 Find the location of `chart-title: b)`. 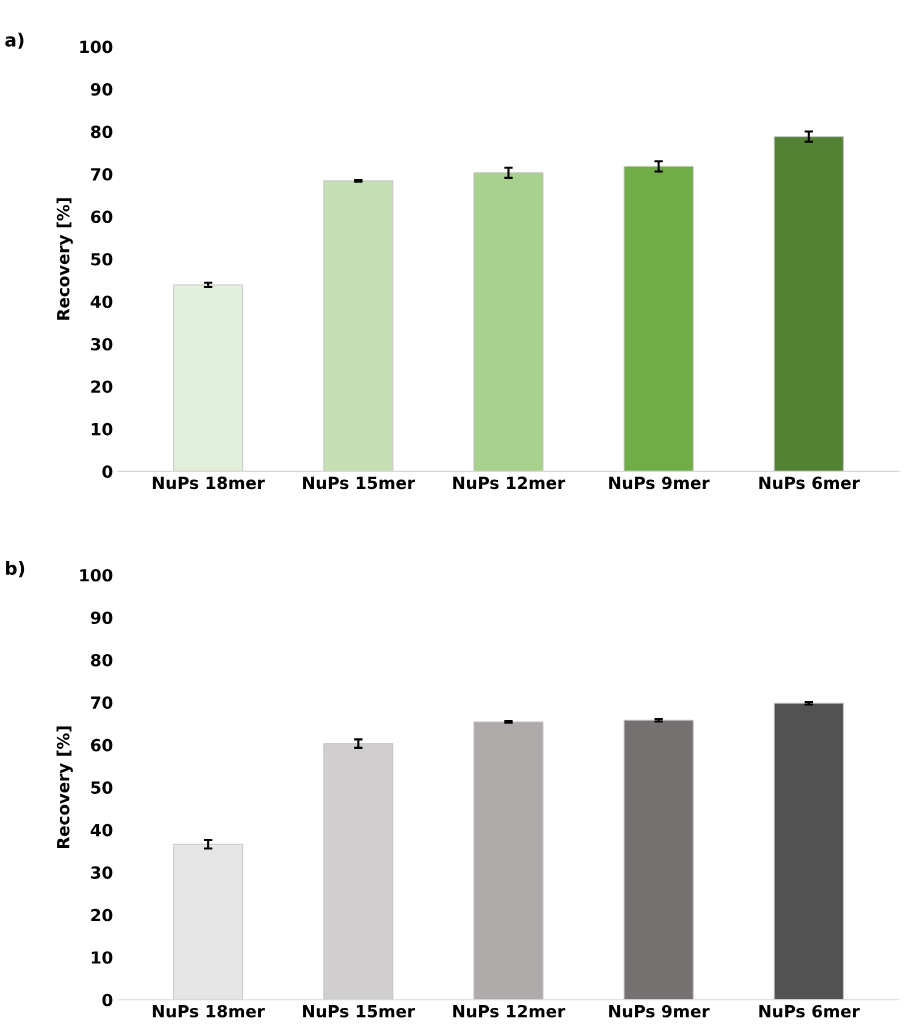

chart-title: b) is located at coordinates (15, 569).